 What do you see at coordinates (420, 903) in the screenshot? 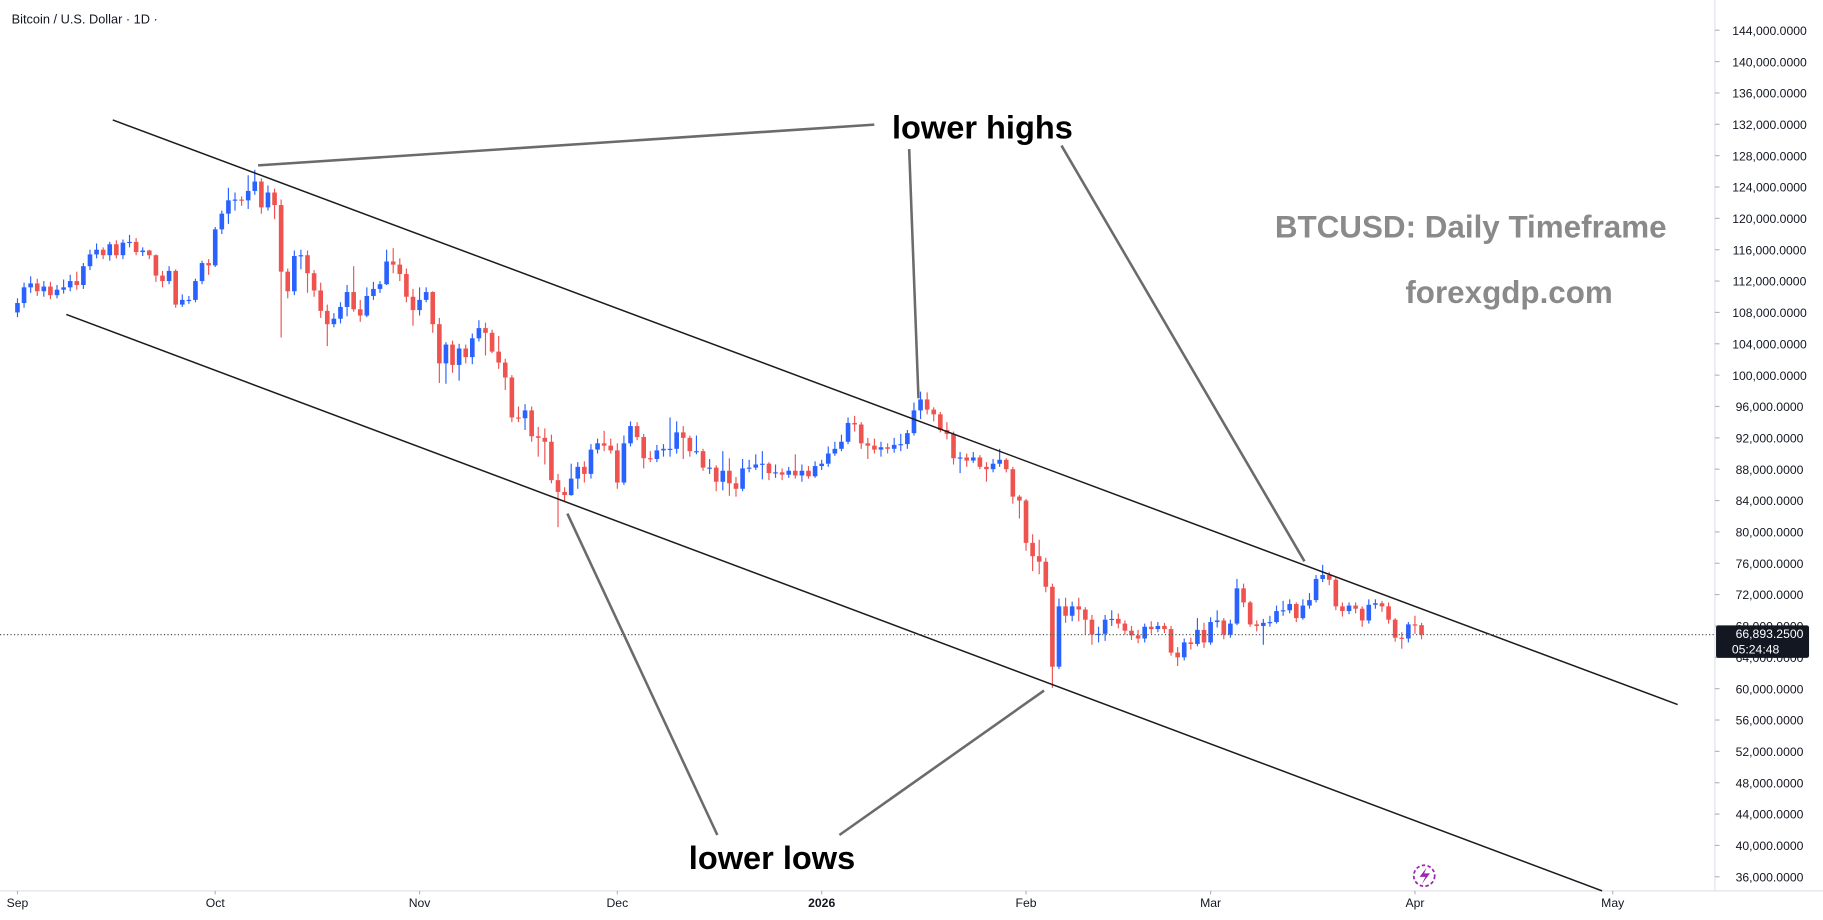
I see `x-tick-label: Nov` at bounding box center [420, 903].